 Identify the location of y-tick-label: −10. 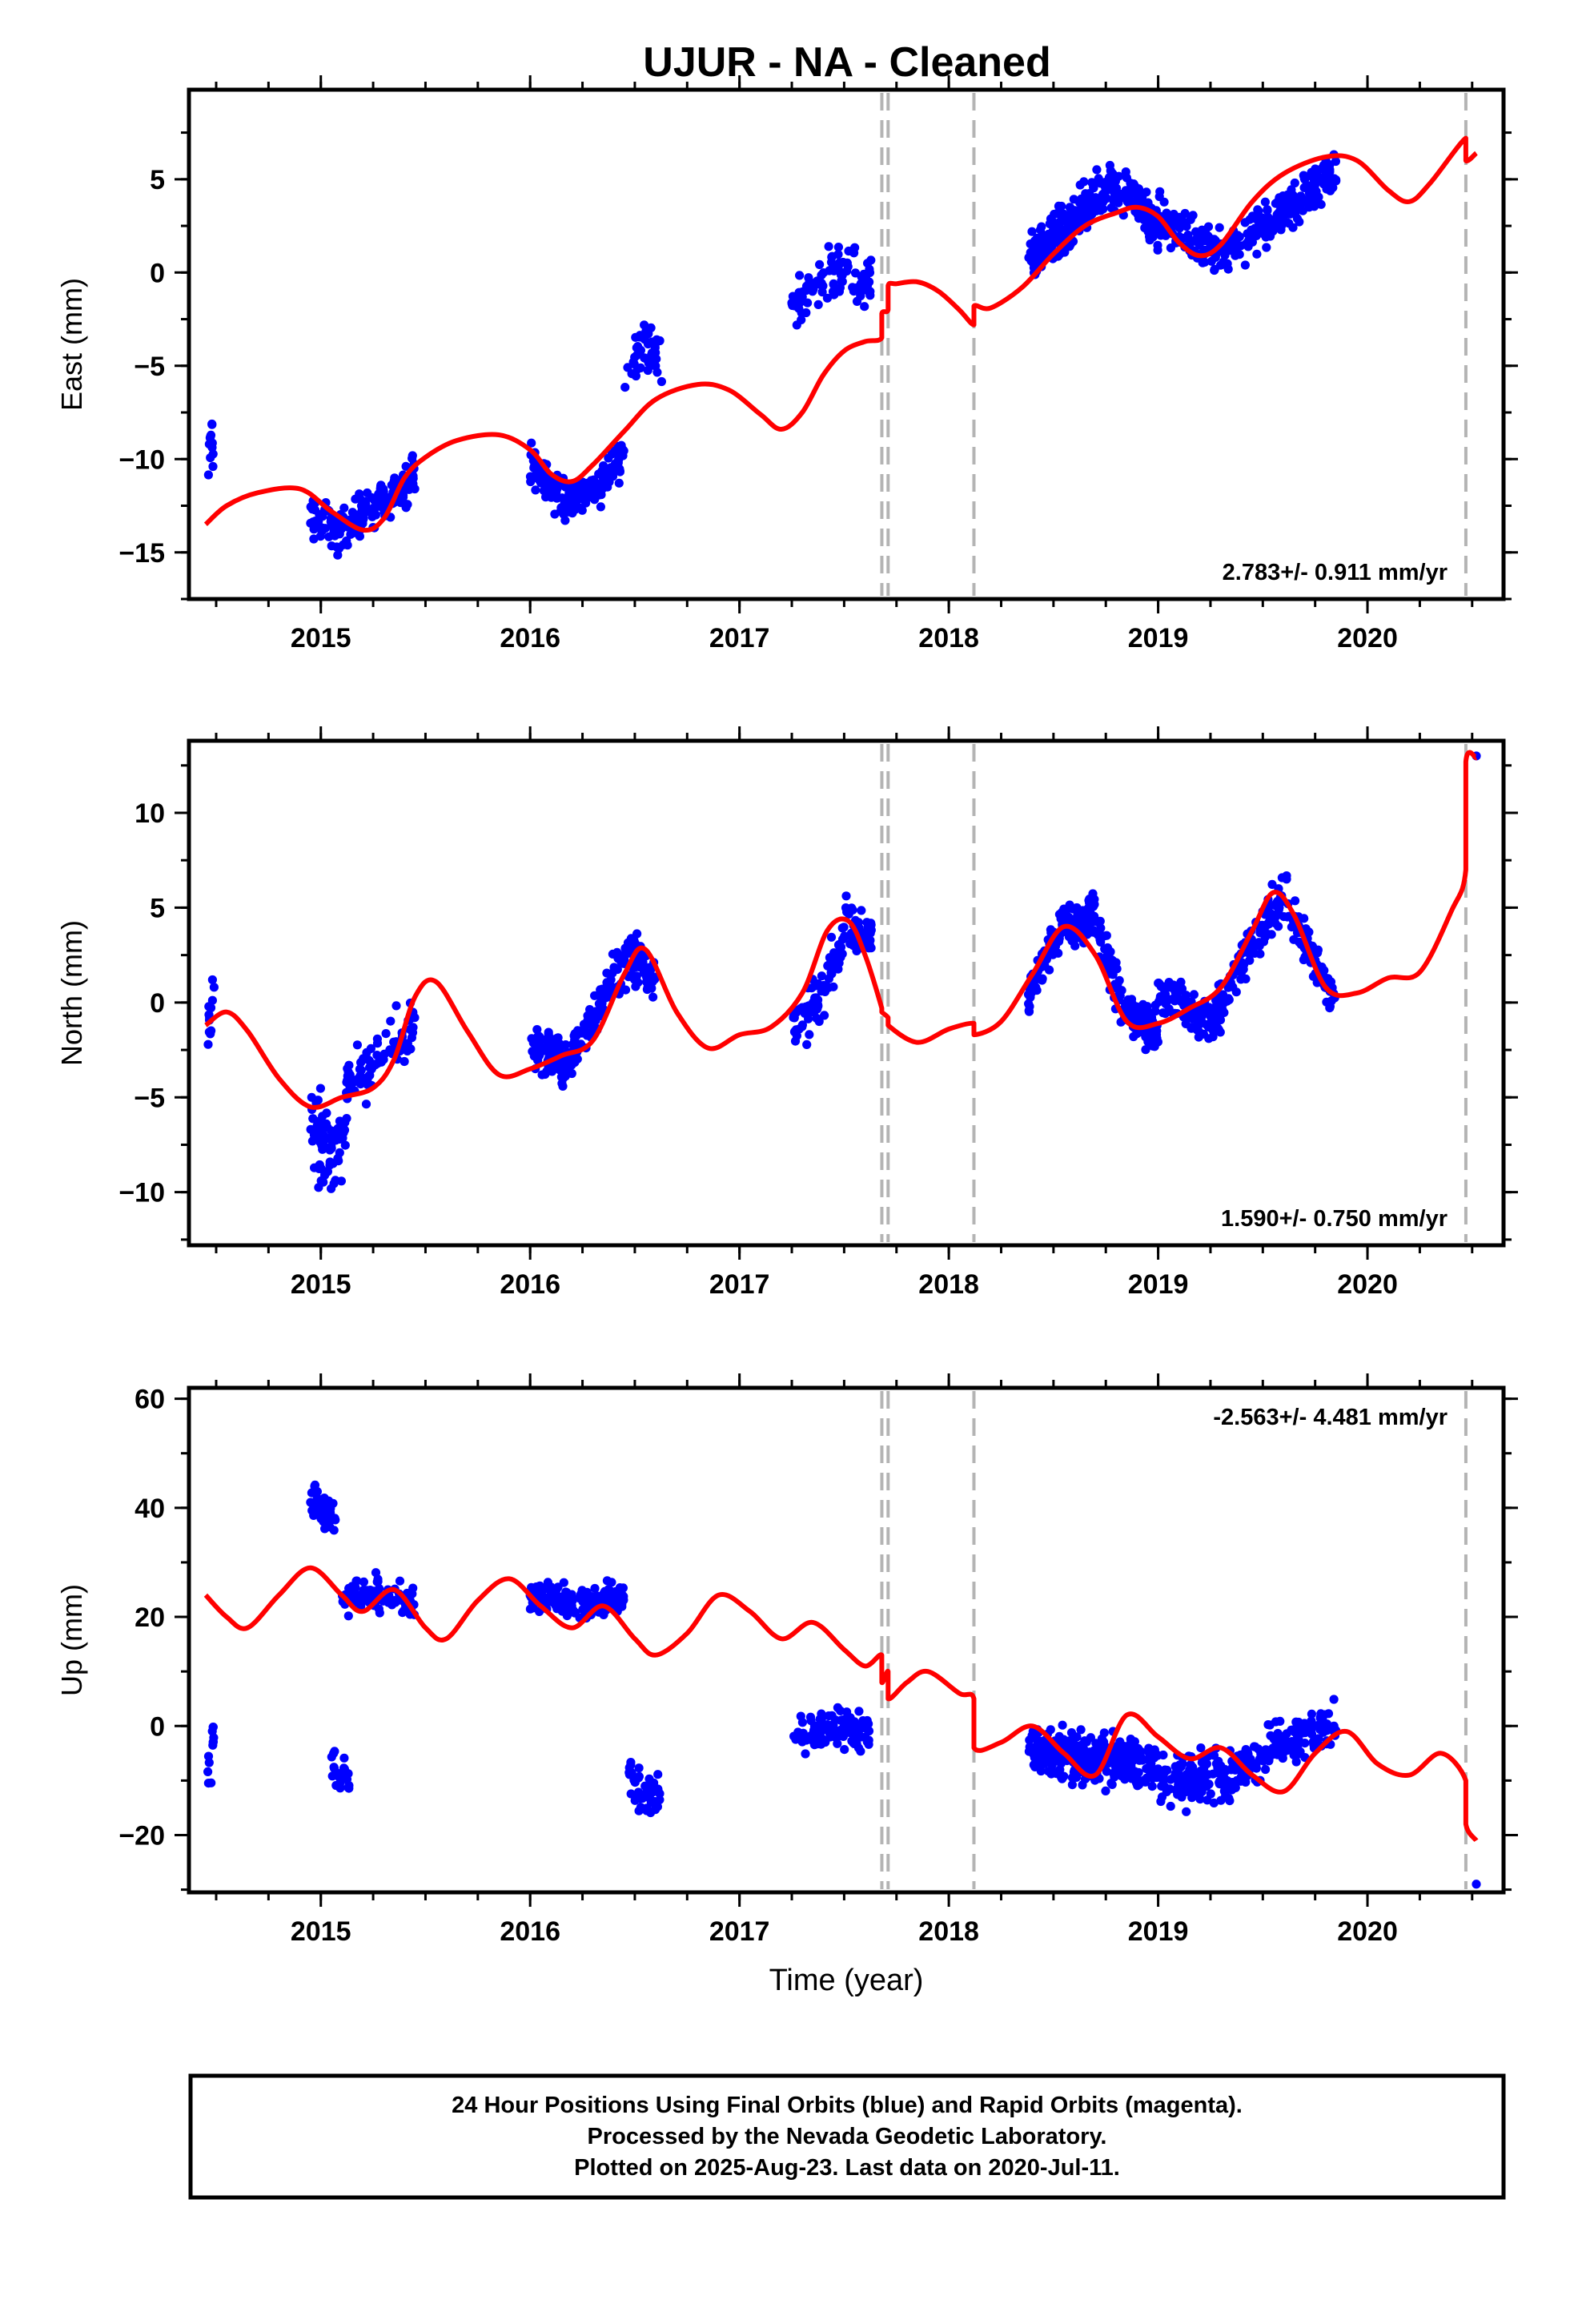
(141, 1193).